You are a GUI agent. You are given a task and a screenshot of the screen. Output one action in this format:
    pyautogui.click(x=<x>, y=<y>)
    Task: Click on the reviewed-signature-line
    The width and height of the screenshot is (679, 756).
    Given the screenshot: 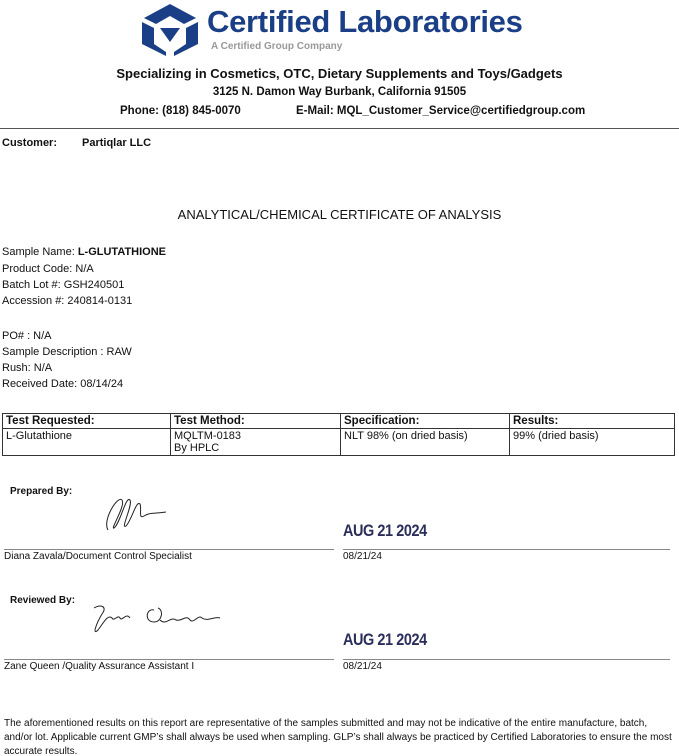 What is the action you would take?
    pyautogui.click(x=169, y=659)
    